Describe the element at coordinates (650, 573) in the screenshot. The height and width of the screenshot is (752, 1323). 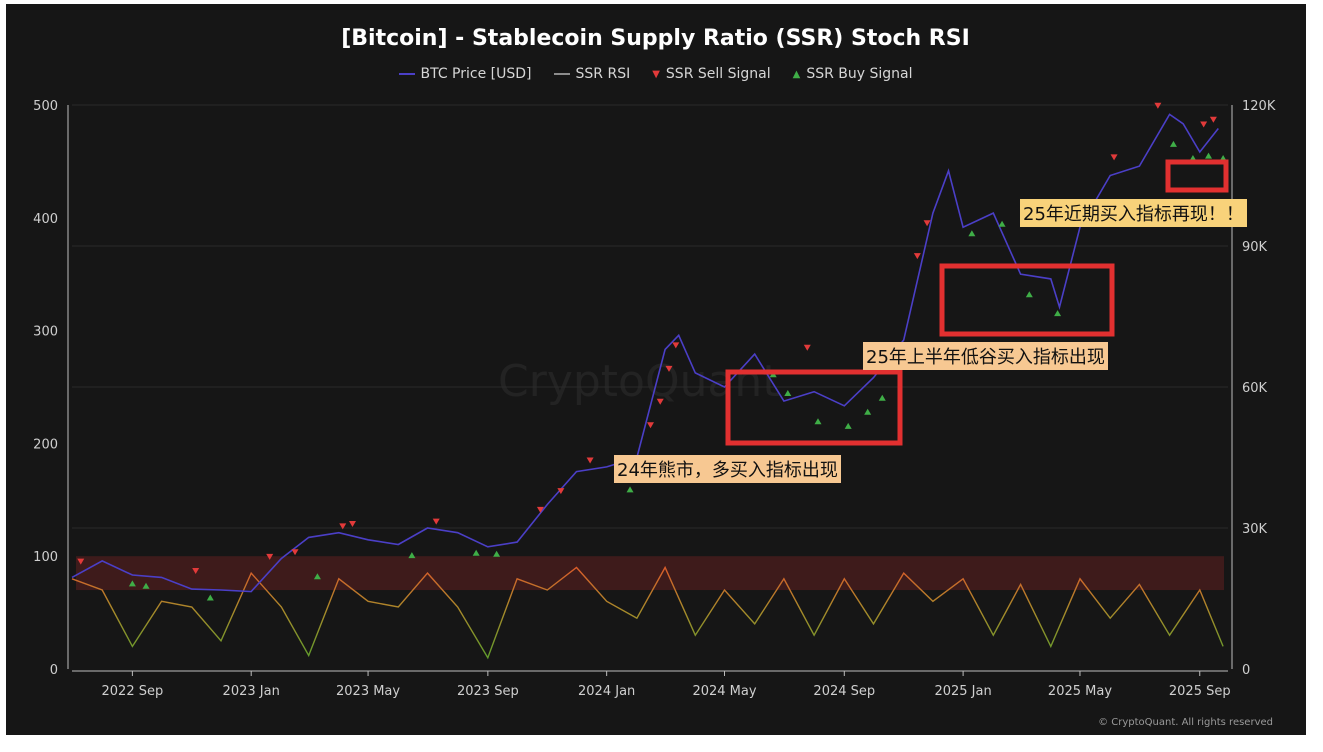
I see `overbought-band` at that location.